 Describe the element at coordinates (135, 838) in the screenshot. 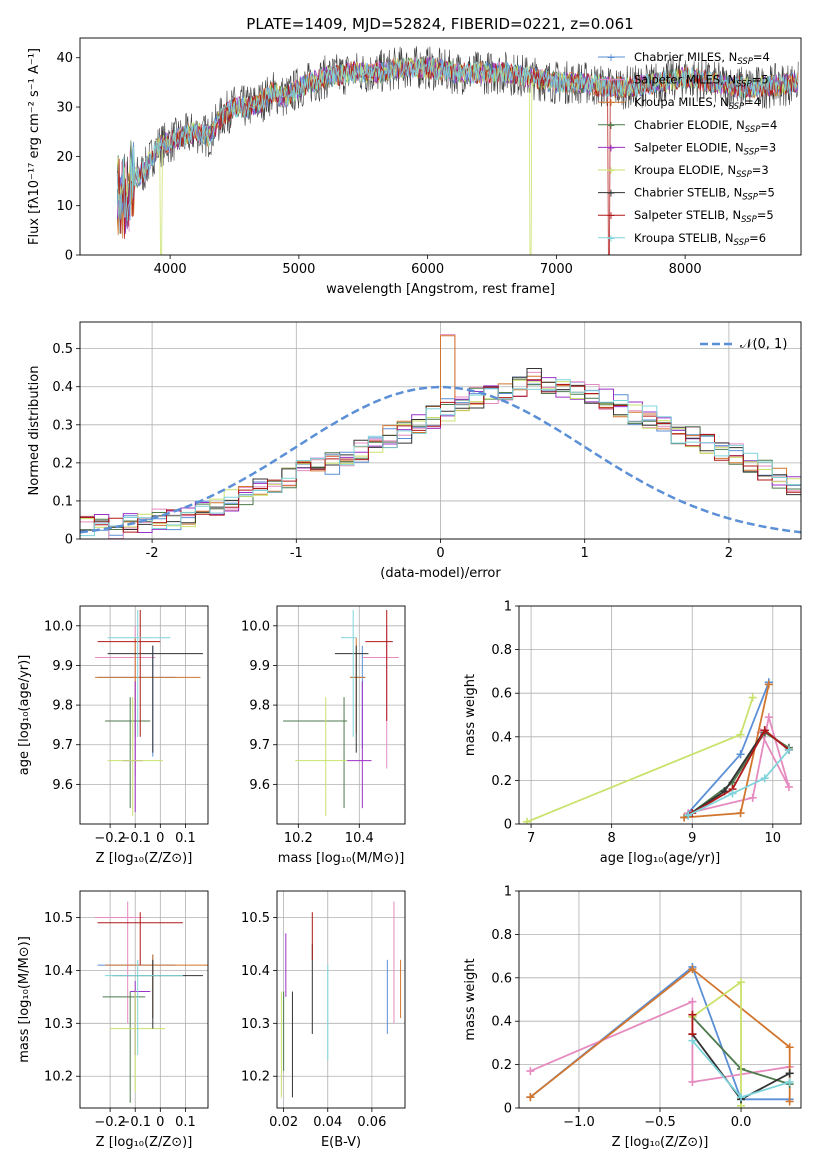

I see `x-tick-label: −0.1` at that location.